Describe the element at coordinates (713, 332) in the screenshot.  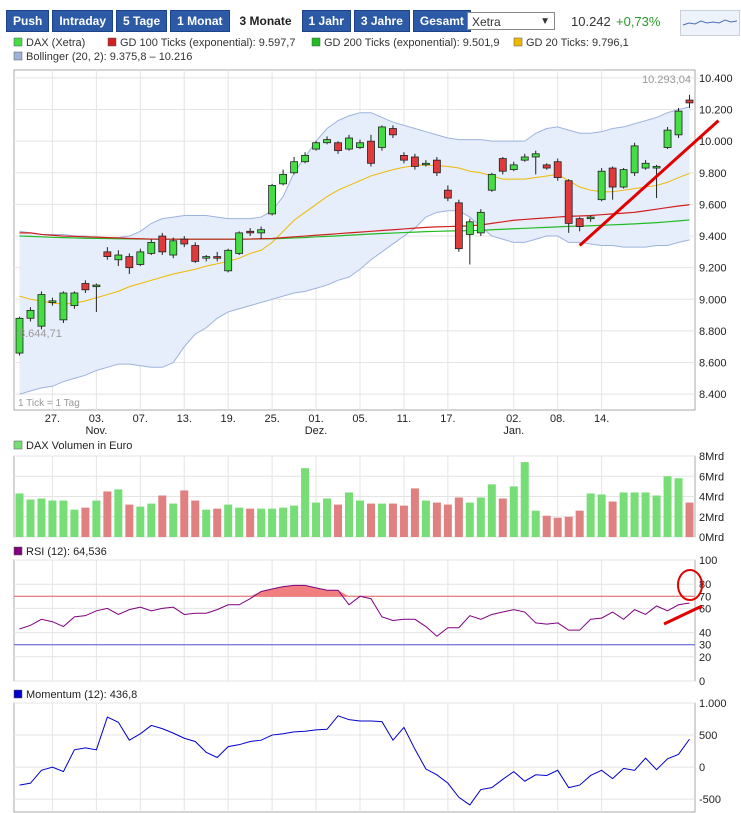
I see `price-y-tick-label: 8.800` at that location.